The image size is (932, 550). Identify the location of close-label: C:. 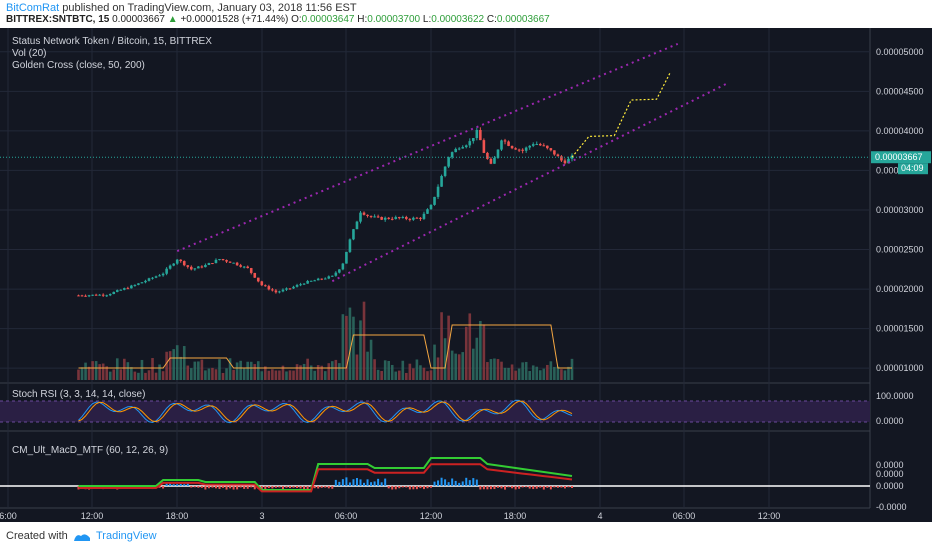
(491, 19).